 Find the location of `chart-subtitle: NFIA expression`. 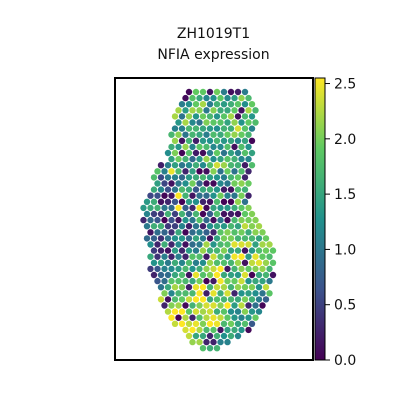

chart-subtitle: NFIA expression is located at coordinates (213, 55).